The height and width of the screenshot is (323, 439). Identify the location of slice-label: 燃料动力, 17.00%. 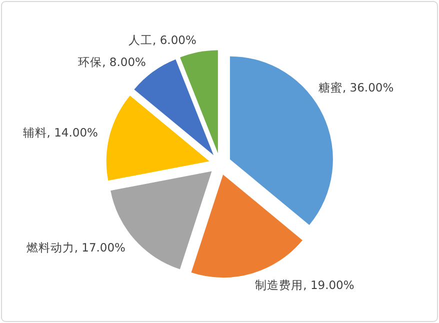
(76, 247).